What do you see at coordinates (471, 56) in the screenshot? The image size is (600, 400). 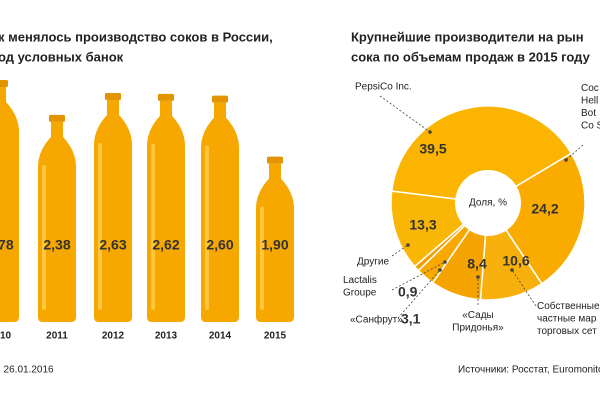 I see `chart-title: сока по объемам продаж в 2015 году` at bounding box center [471, 56].